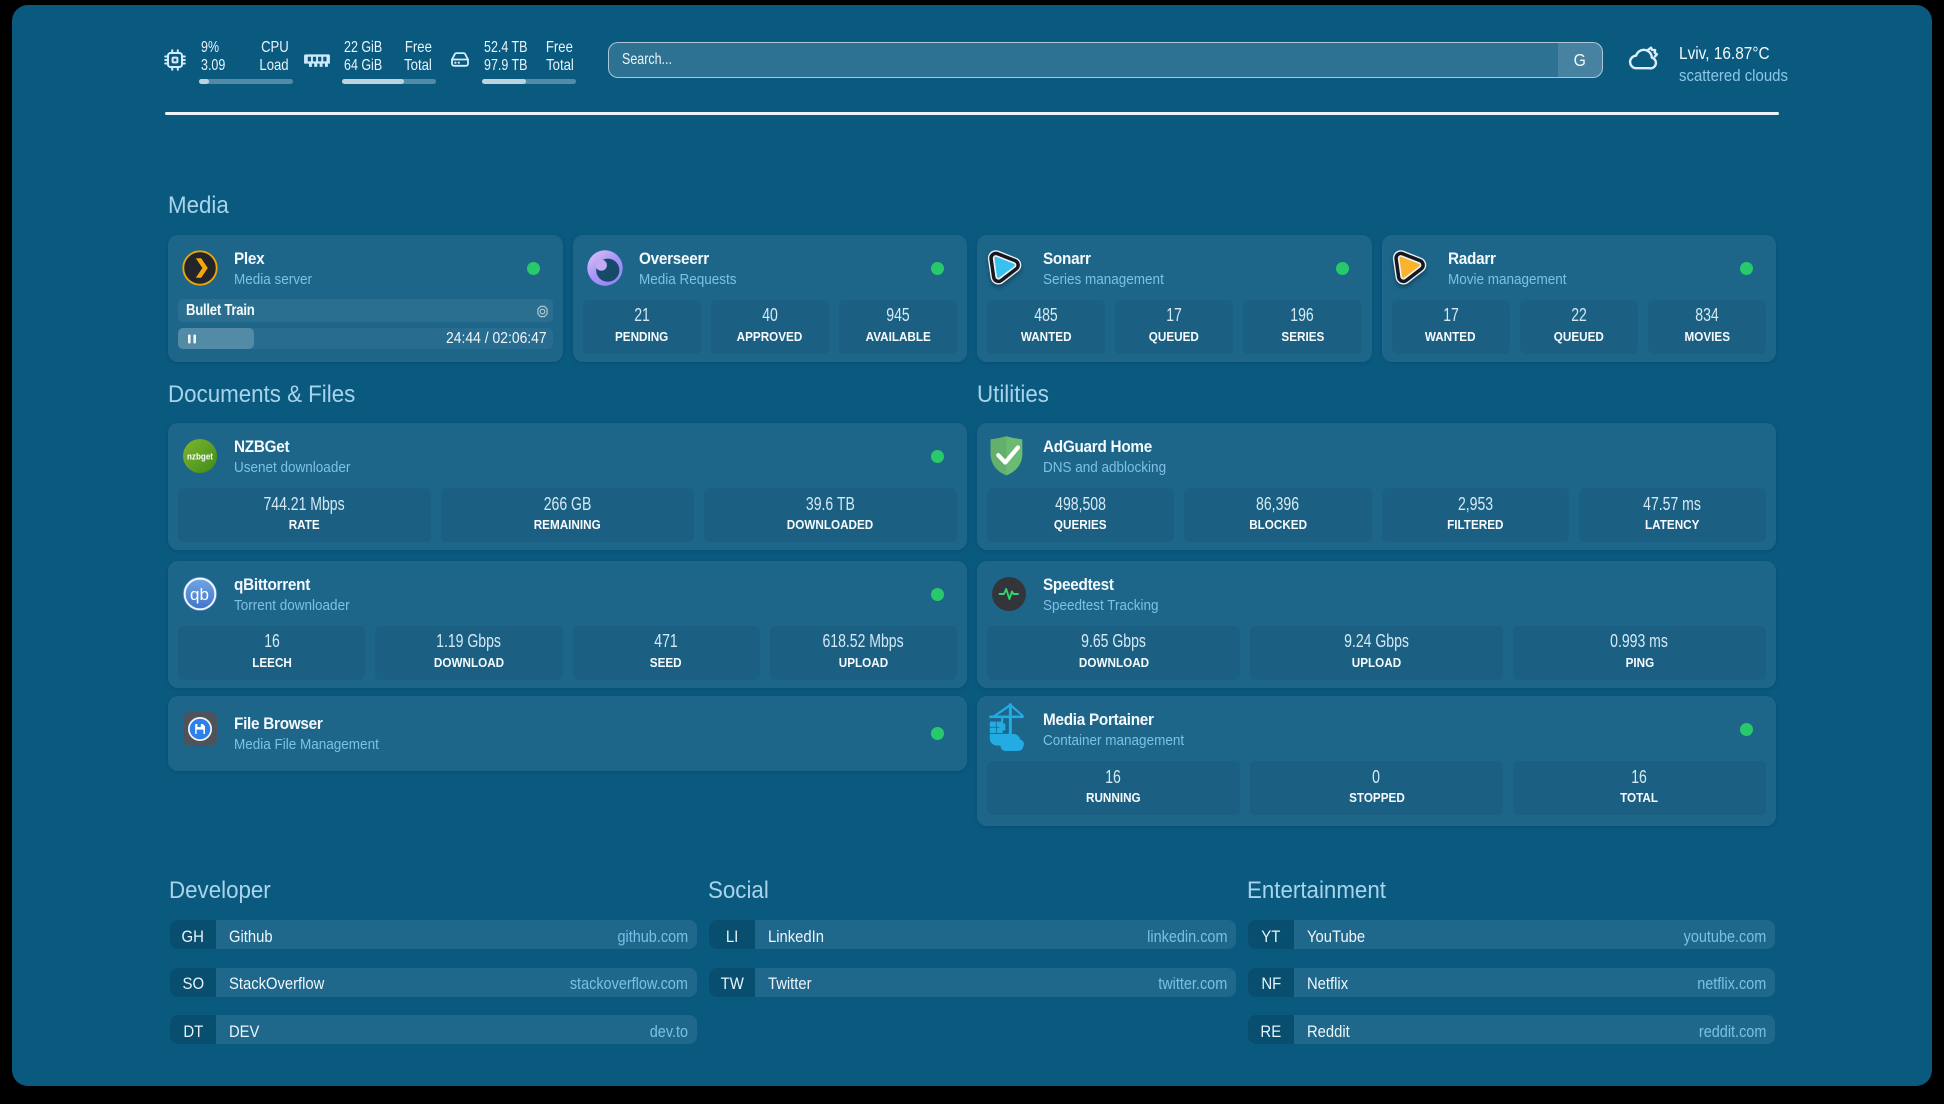 The image size is (1944, 1104). Describe the element at coordinates (199, 594) in the screenshot. I see `svg-text: qb` at that location.